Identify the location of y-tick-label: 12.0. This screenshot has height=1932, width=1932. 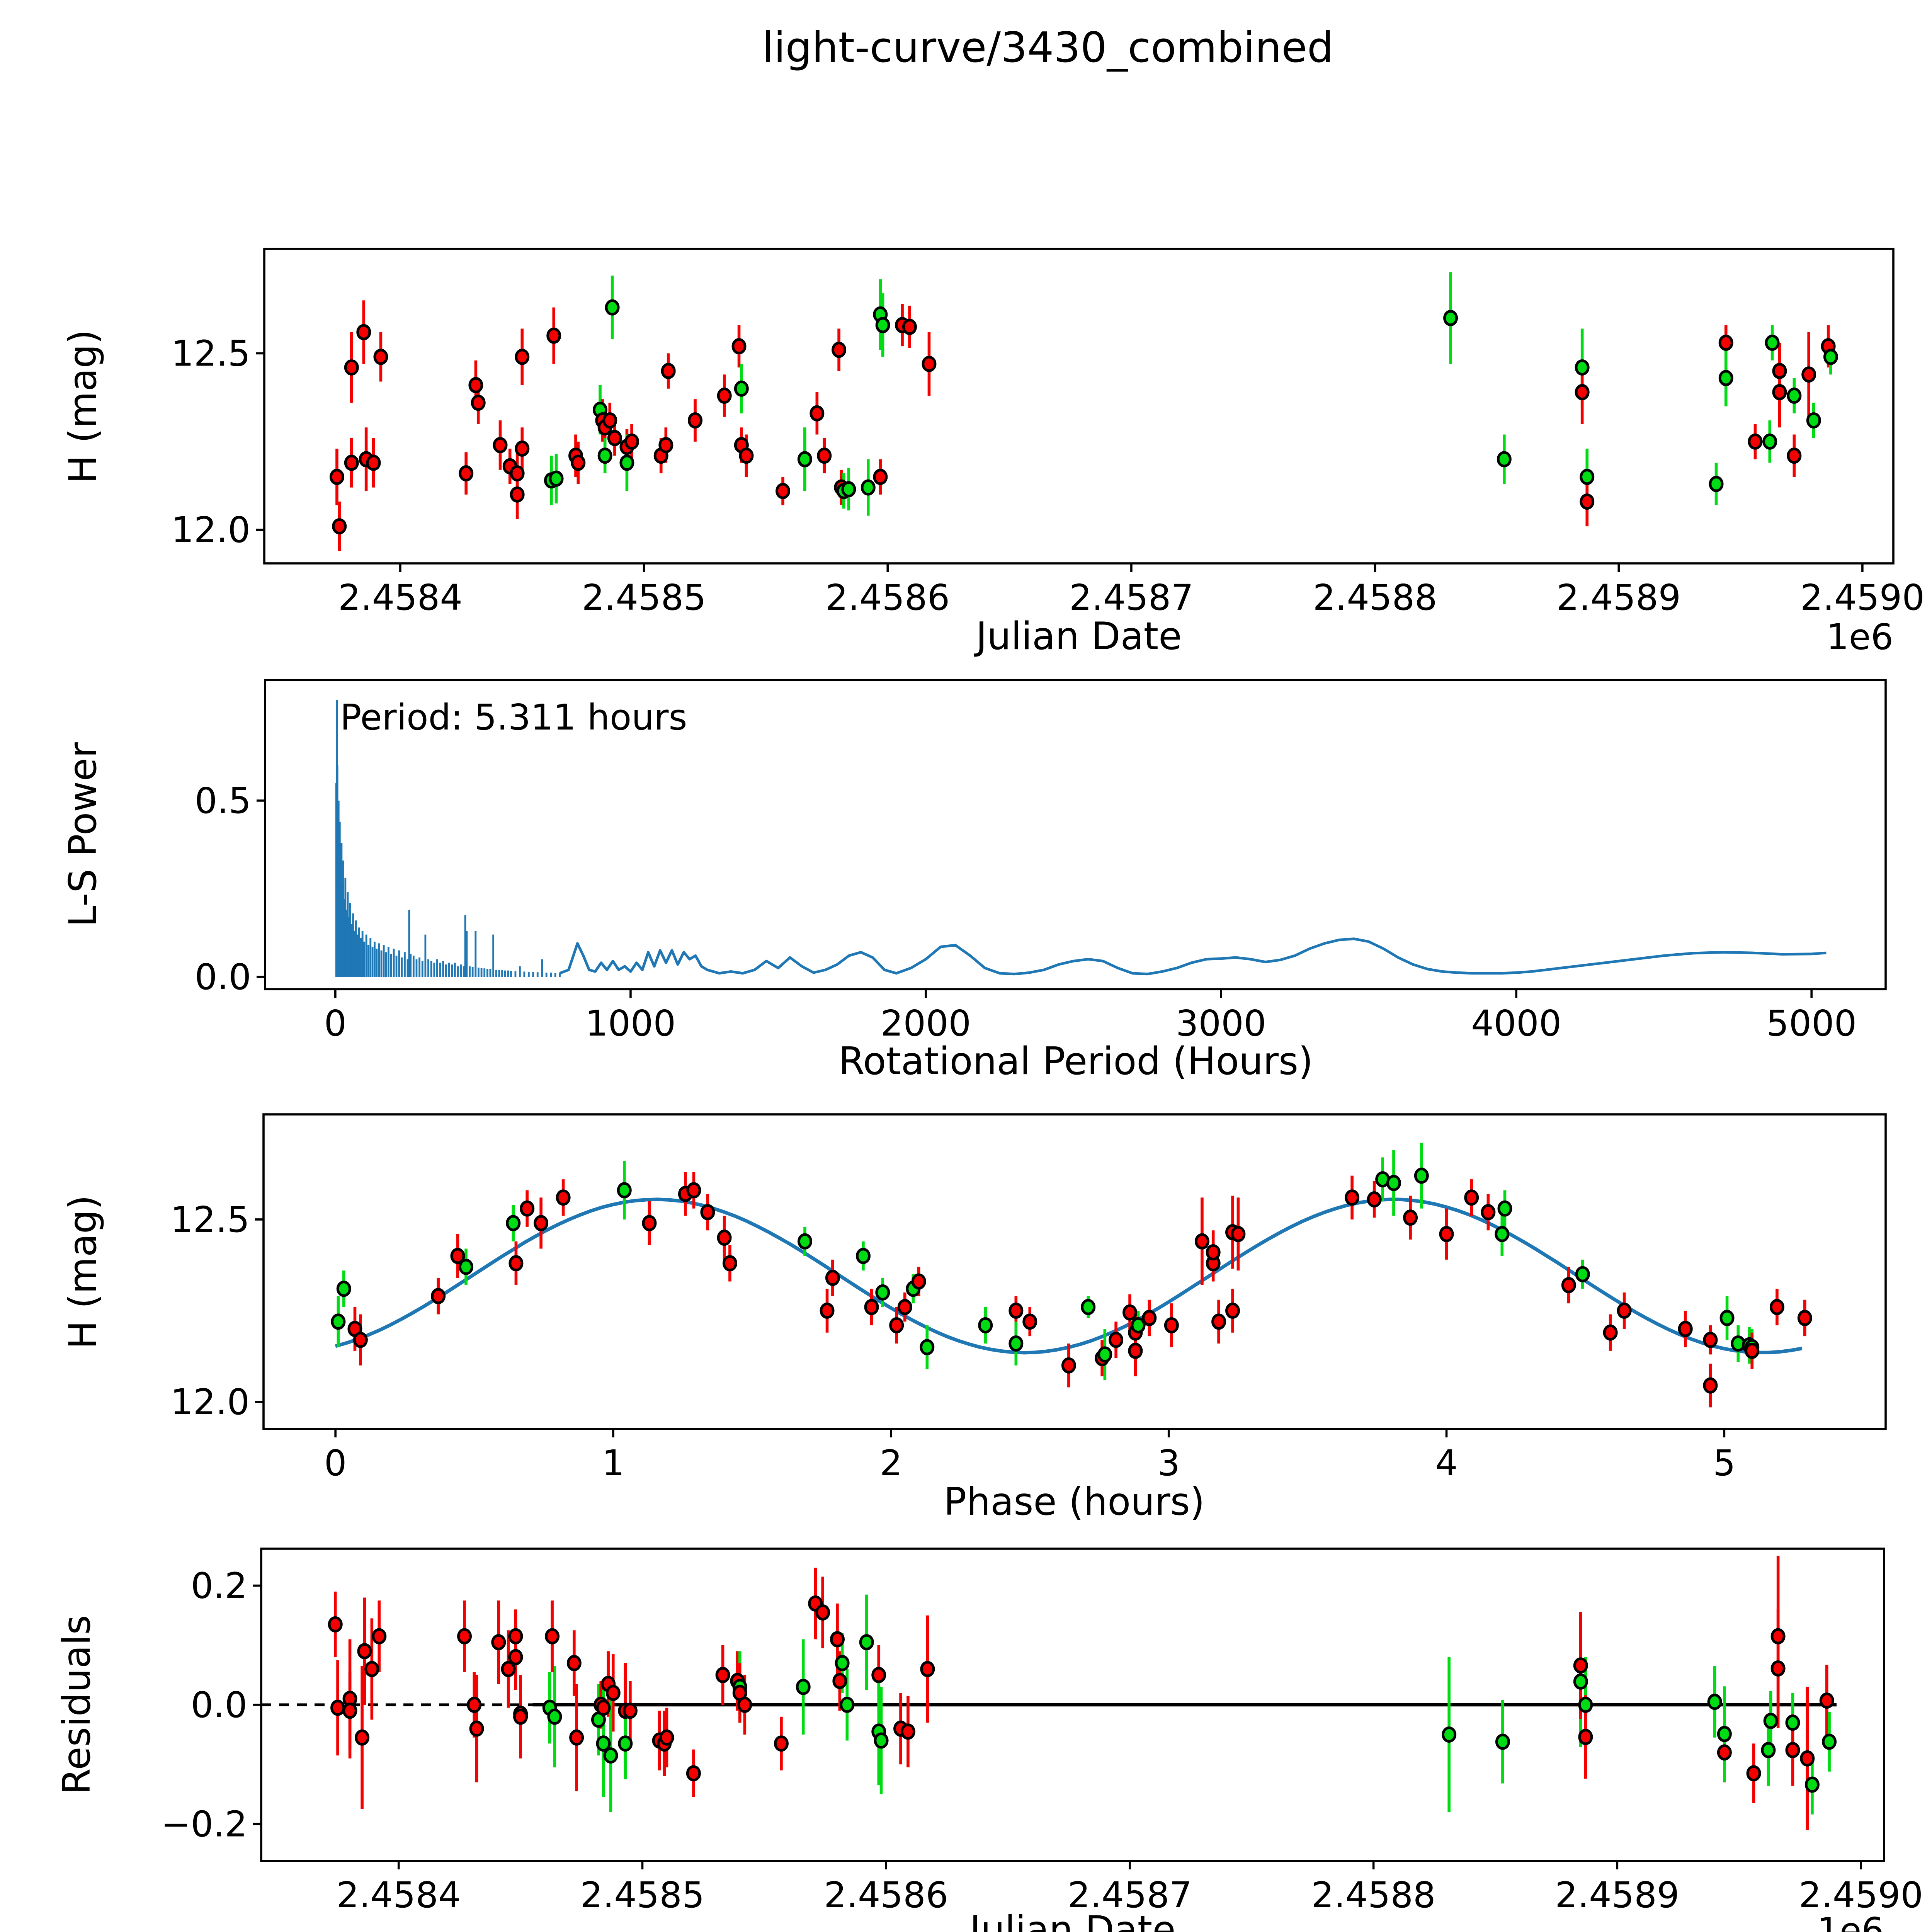
(210, 1402).